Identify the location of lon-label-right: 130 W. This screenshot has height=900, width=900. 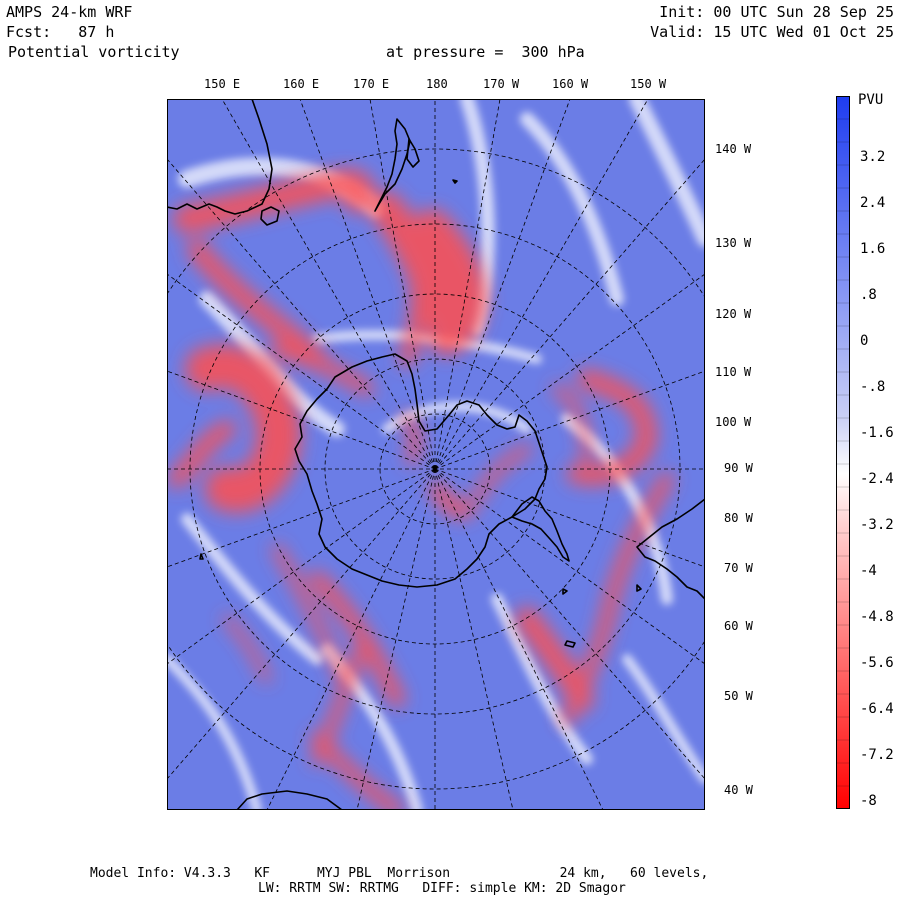
(733, 243).